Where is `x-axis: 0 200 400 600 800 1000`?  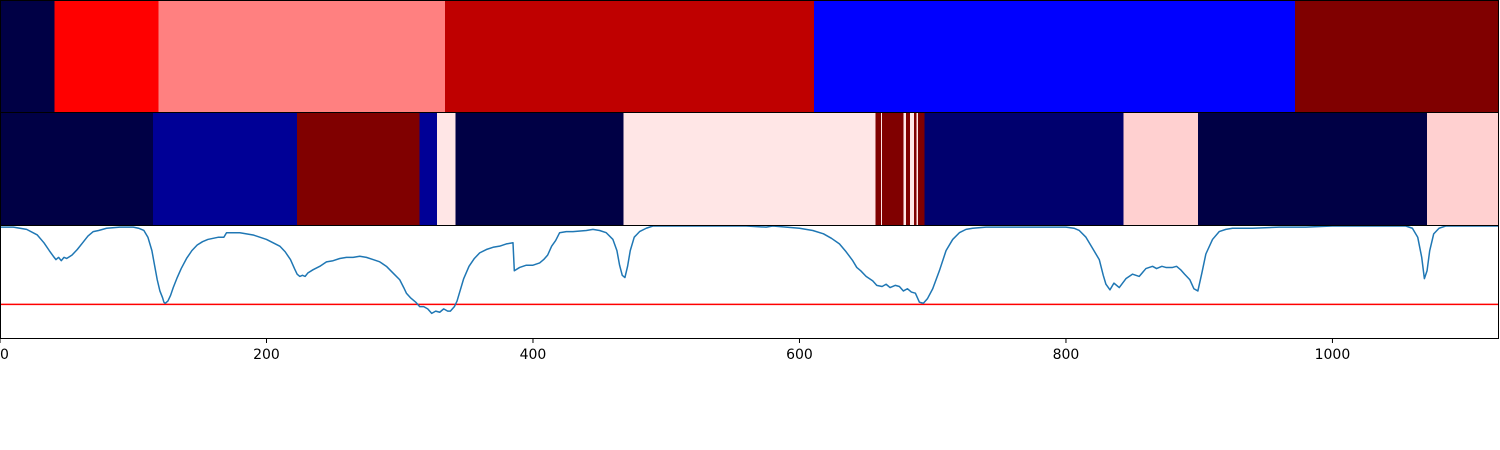 x-axis: 0 200 400 600 800 1000 is located at coordinates (675, 350).